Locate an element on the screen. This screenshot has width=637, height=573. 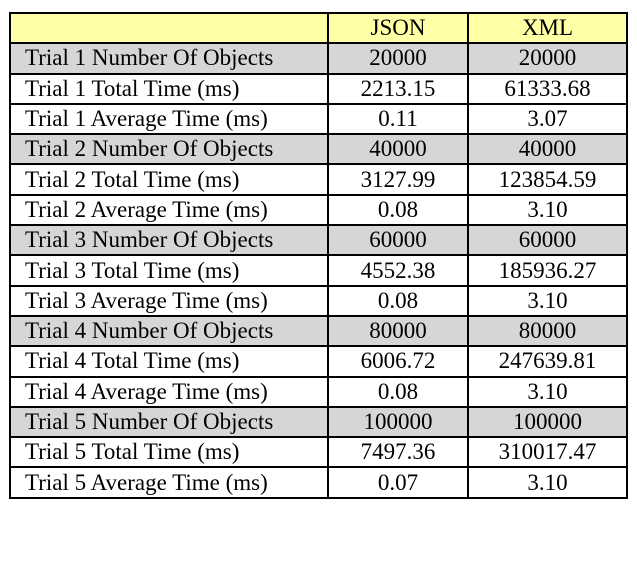
xml-value-cell: 20000 is located at coordinates (547, 58).